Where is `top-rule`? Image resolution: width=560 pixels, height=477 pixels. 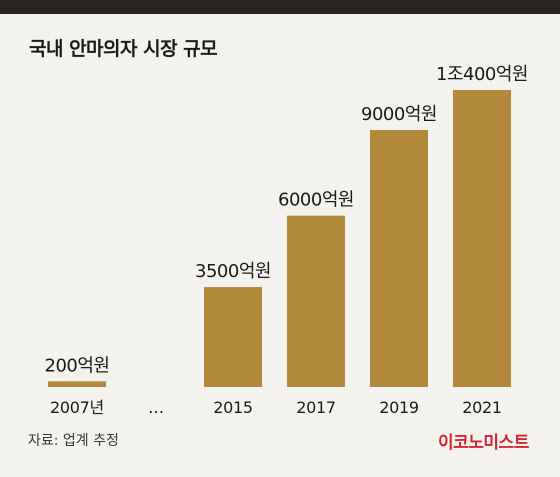
top-rule is located at coordinates (280, 7).